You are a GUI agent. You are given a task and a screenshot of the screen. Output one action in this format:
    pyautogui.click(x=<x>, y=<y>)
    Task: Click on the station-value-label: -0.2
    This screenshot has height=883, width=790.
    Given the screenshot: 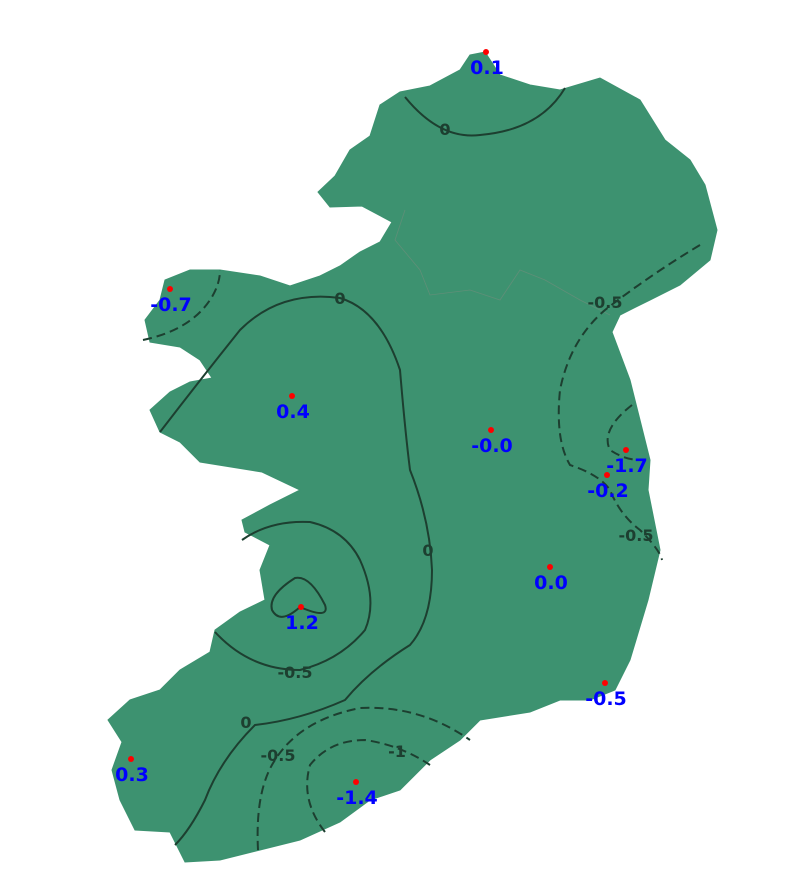 What is the action you would take?
    pyautogui.click(x=608, y=491)
    